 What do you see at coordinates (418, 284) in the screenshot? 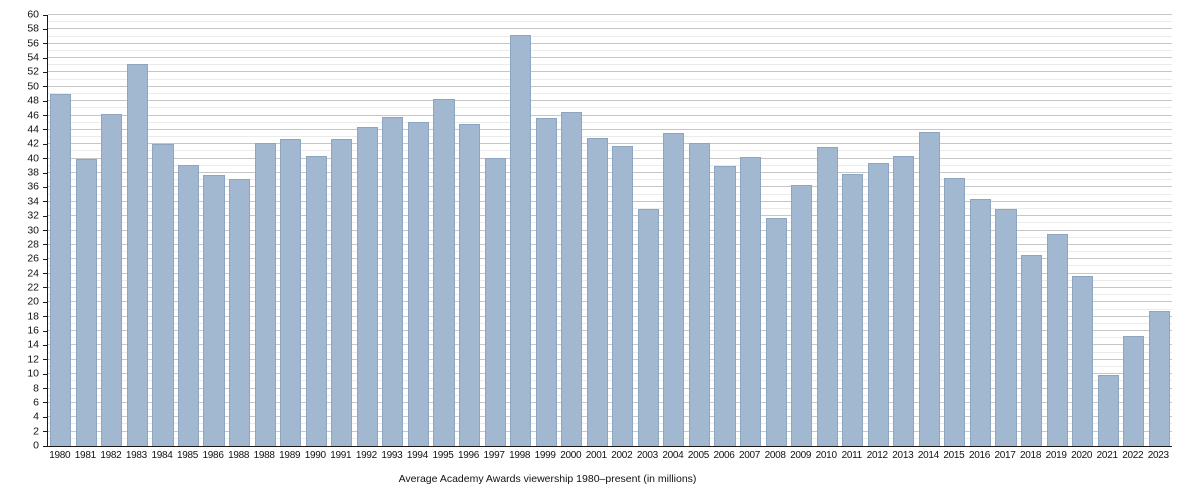
I see `bar-1994` at bounding box center [418, 284].